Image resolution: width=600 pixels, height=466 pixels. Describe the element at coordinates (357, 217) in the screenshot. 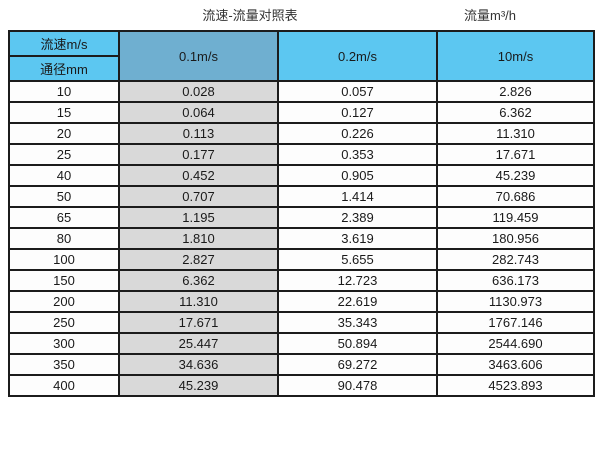

I see `flow-value-cell: 2.389` at that location.